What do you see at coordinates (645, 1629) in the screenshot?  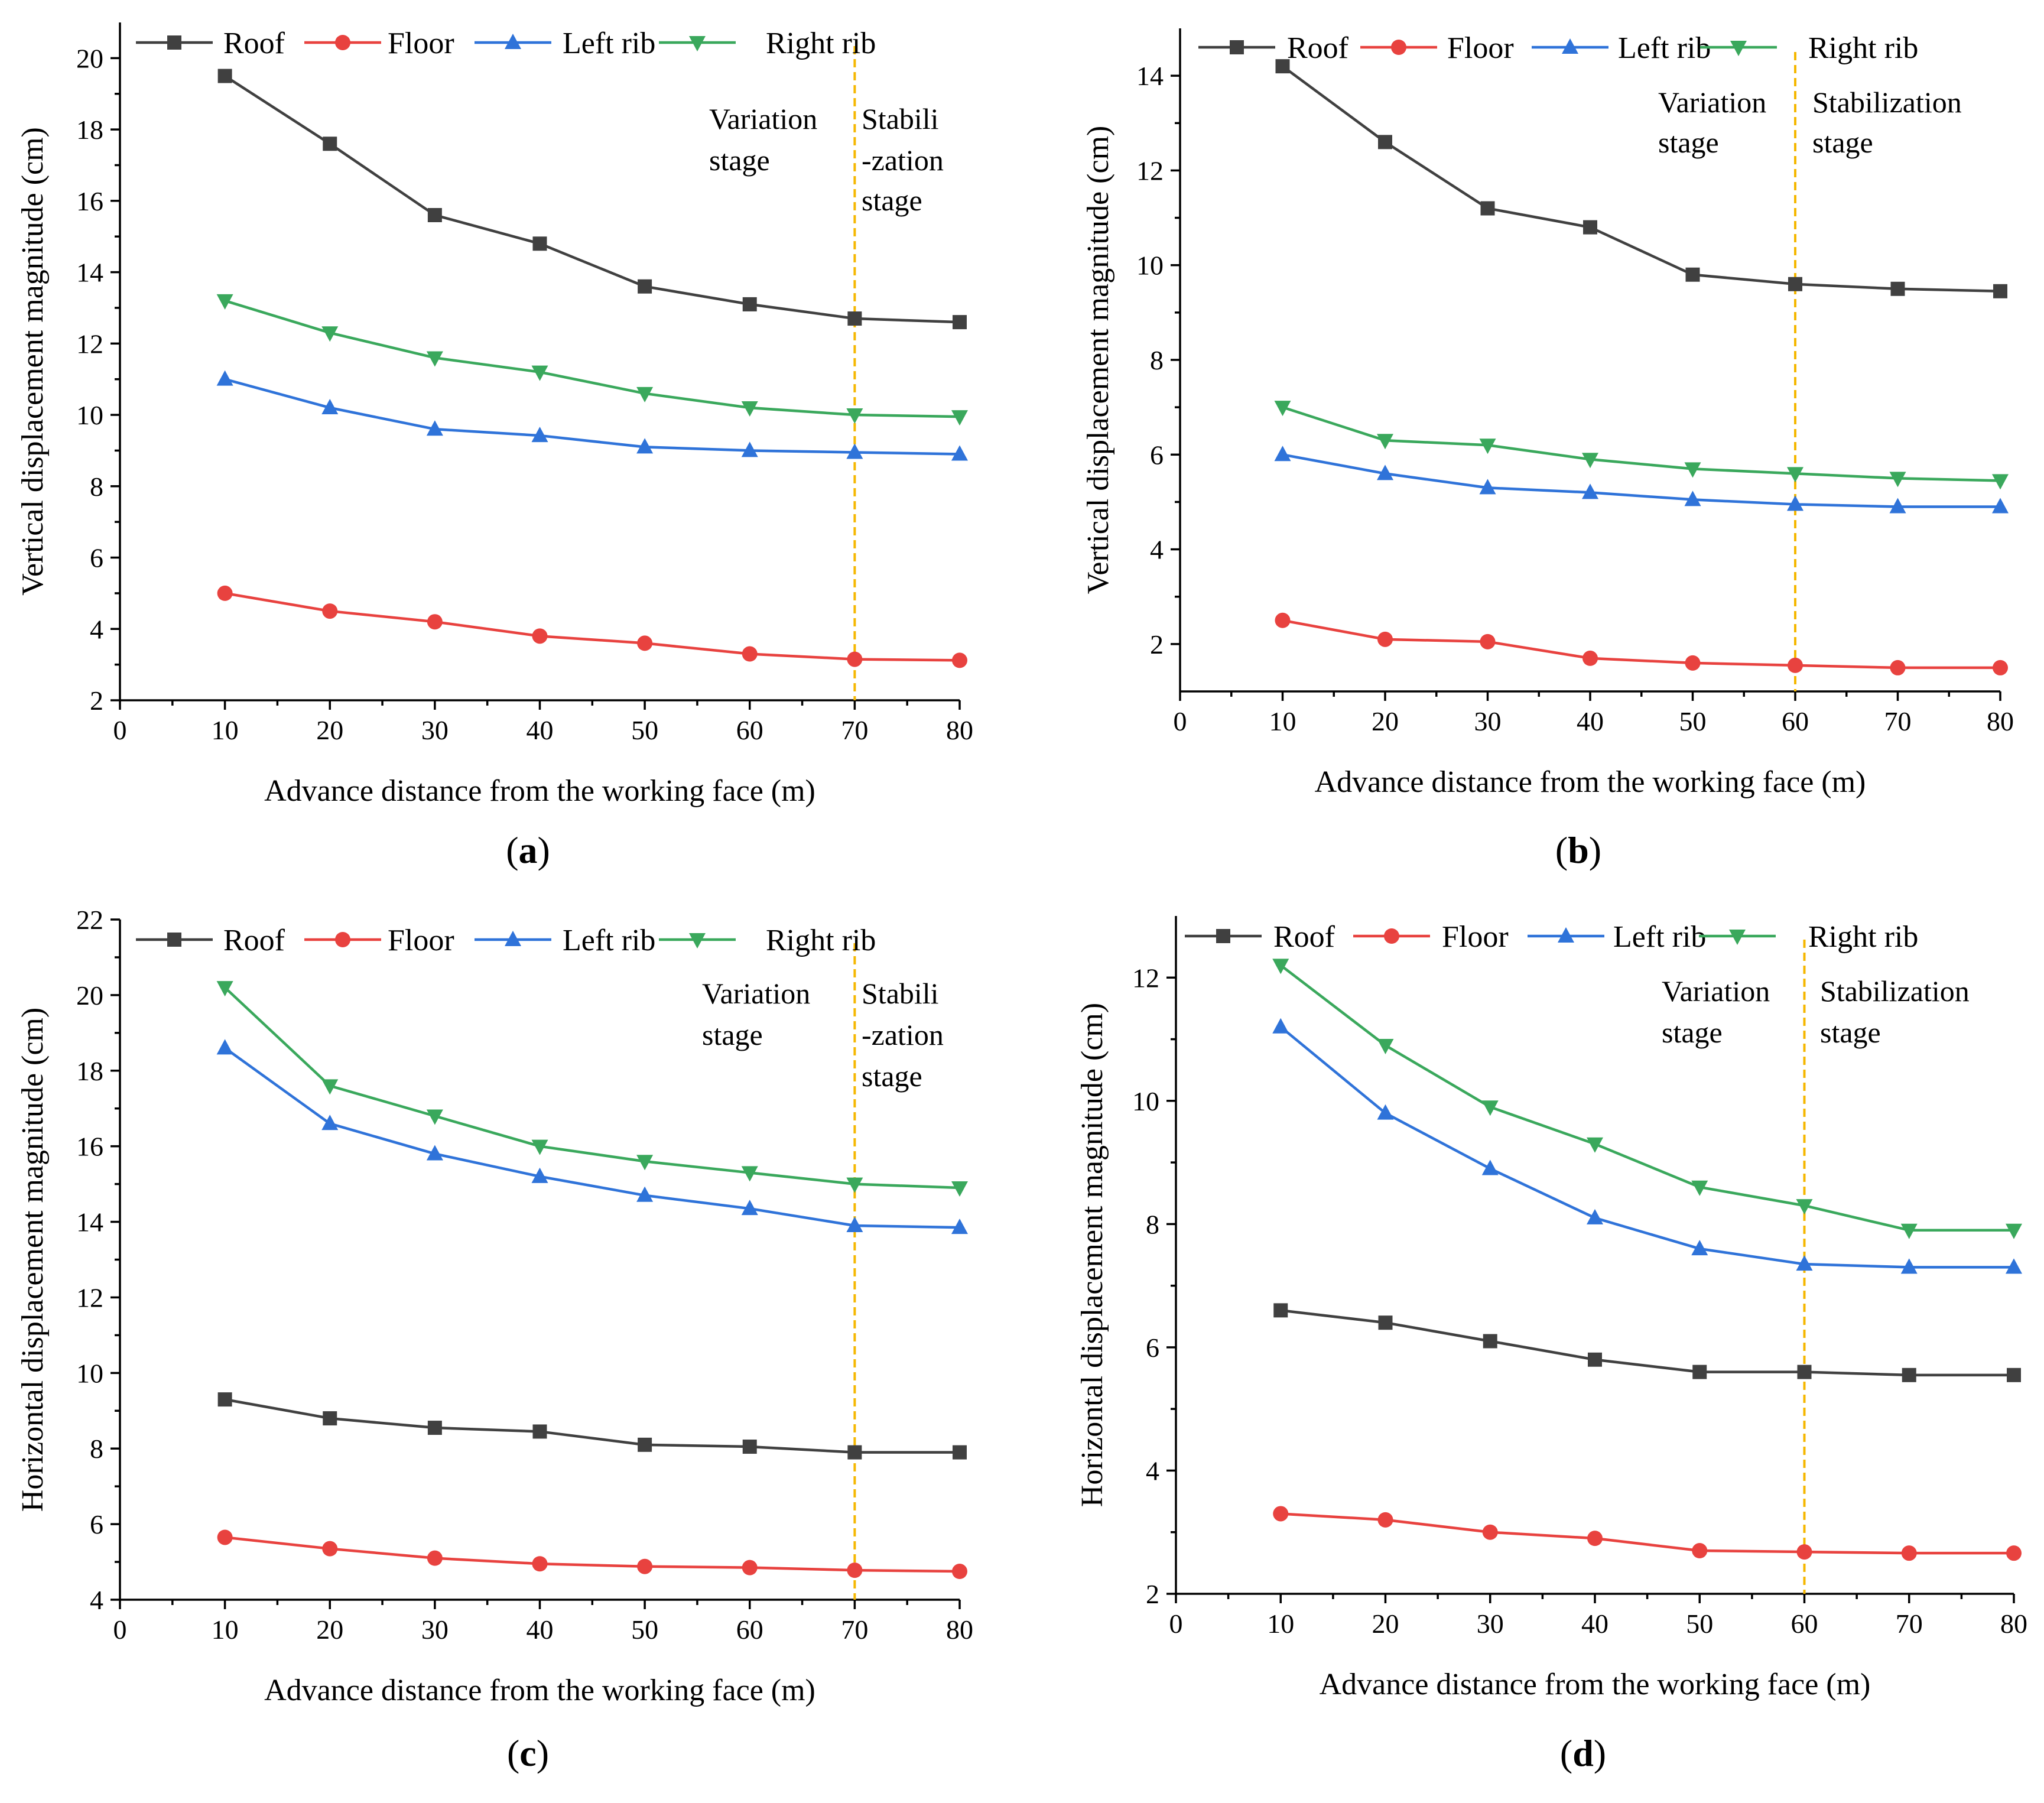 I see `x-tick-label: 50` at bounding box center [645, 1629].